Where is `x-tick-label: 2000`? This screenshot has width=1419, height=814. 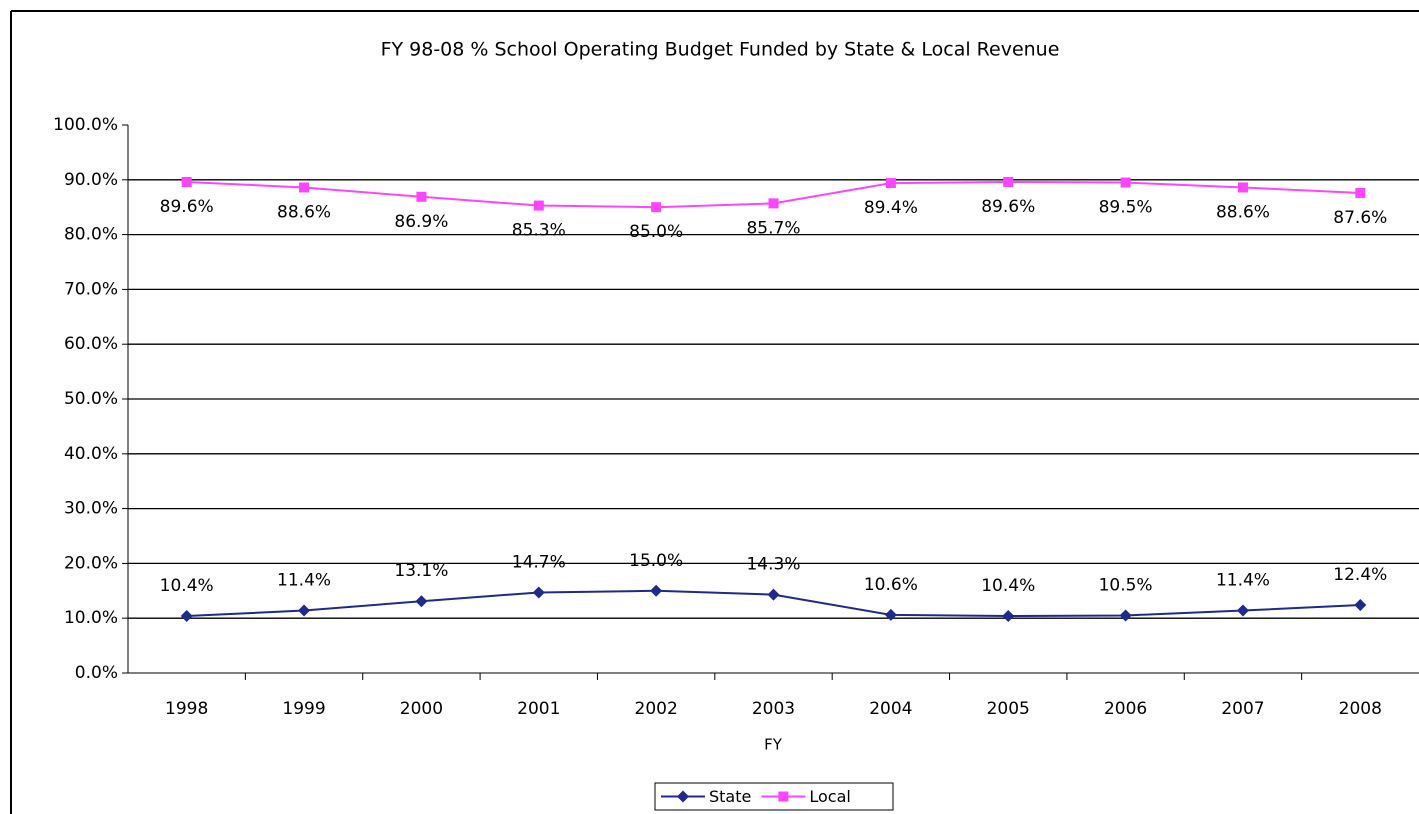
x-tick-label: 2000 is located at coordinates (421, 709).